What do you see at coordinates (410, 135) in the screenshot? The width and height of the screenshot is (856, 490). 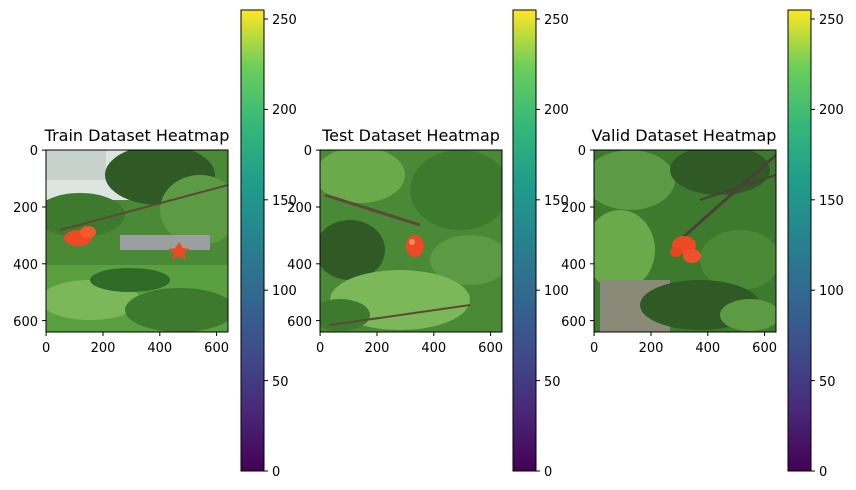 I see `chart-title: Test Dataset Heatmap` at bounding box center [410, 135].